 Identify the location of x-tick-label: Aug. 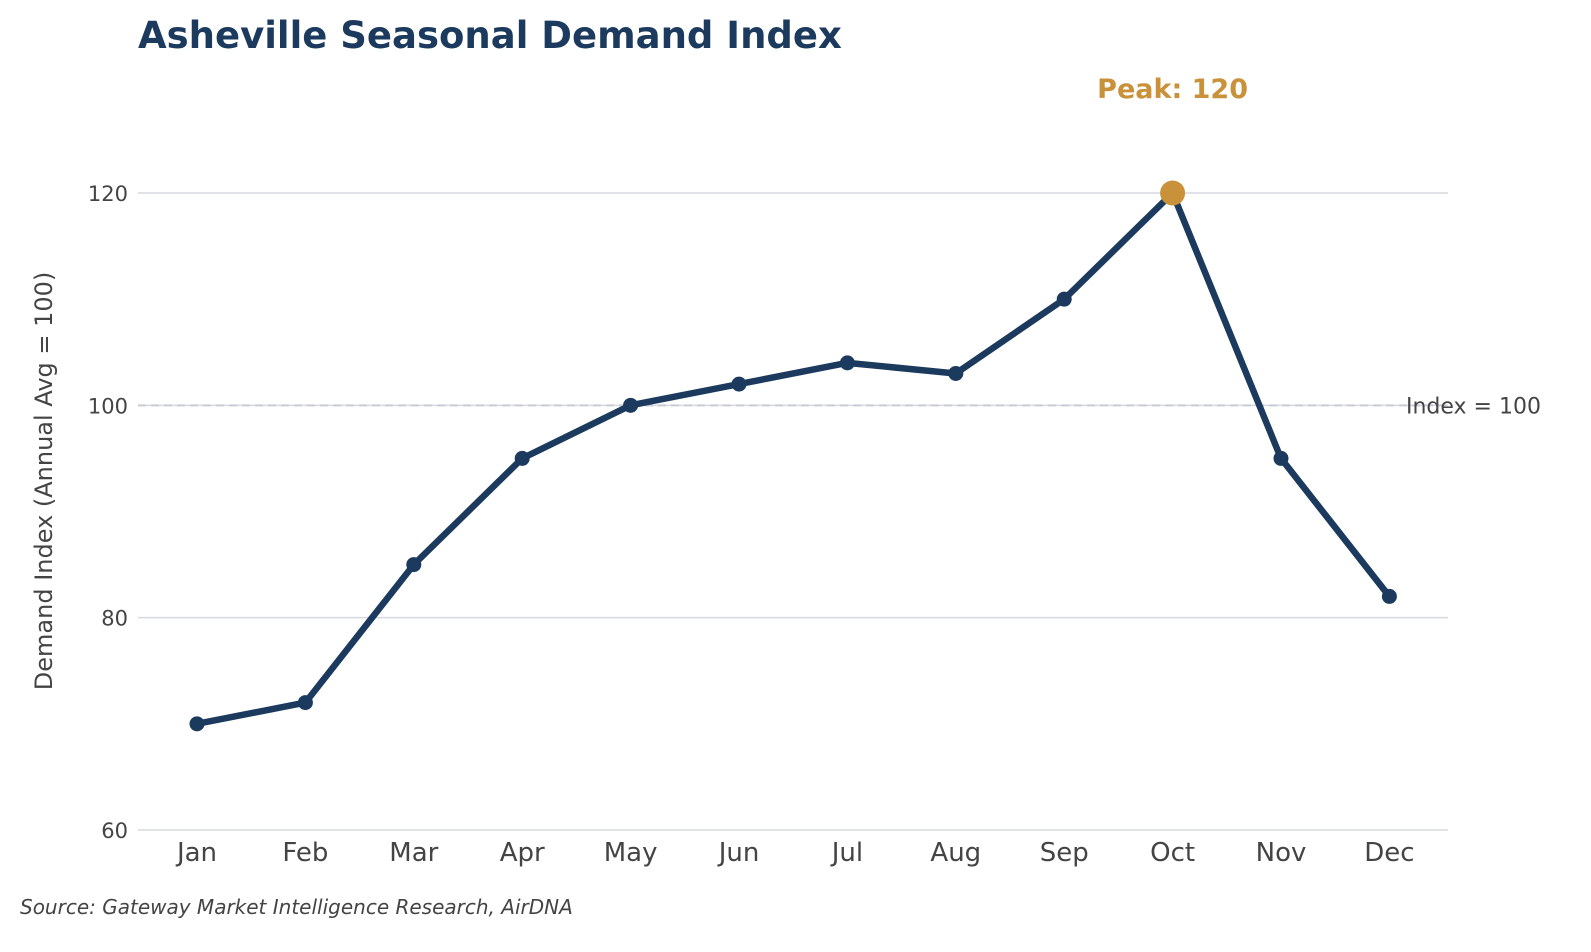
(955, 853).